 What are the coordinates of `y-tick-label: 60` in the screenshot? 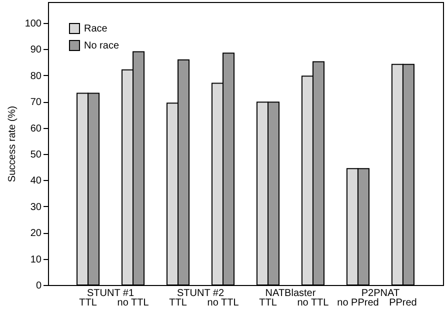 It's located at (36, 128).